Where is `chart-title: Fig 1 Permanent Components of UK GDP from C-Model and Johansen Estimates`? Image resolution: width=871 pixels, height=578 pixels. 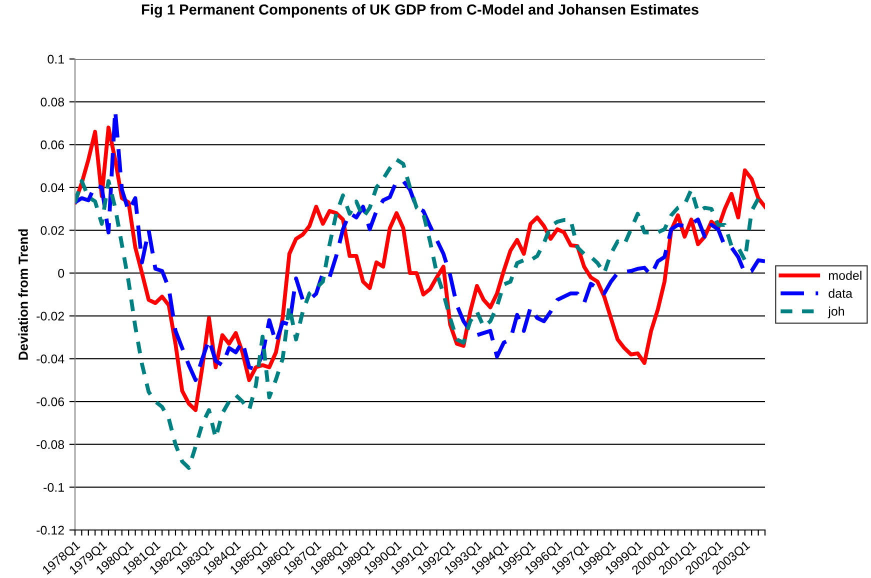 chart-title: Fig 1 Permanent Components of UK GDP from C-Model and Johansen Estimates is located at coordinates (420, 11).